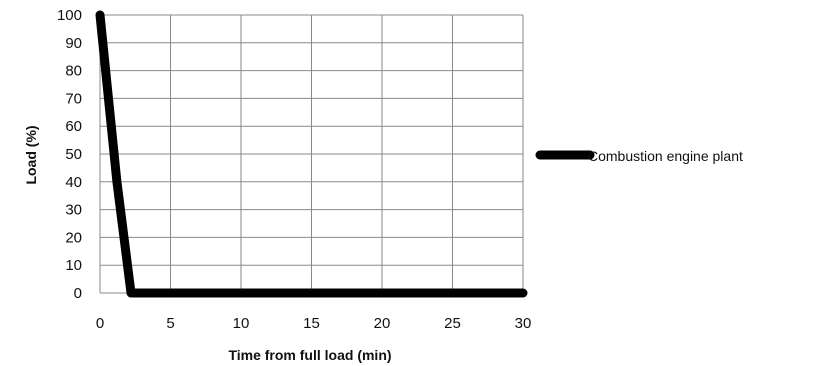 The image size is (825, 366). I want to click on legend: Combustion engine plant, so click(639, 156).